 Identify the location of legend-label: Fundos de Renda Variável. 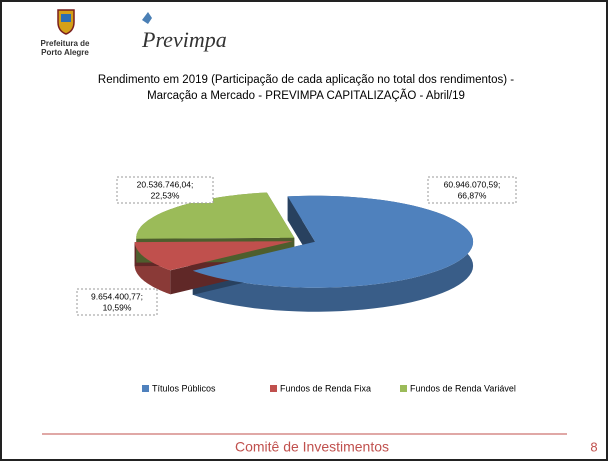
(463, 388).